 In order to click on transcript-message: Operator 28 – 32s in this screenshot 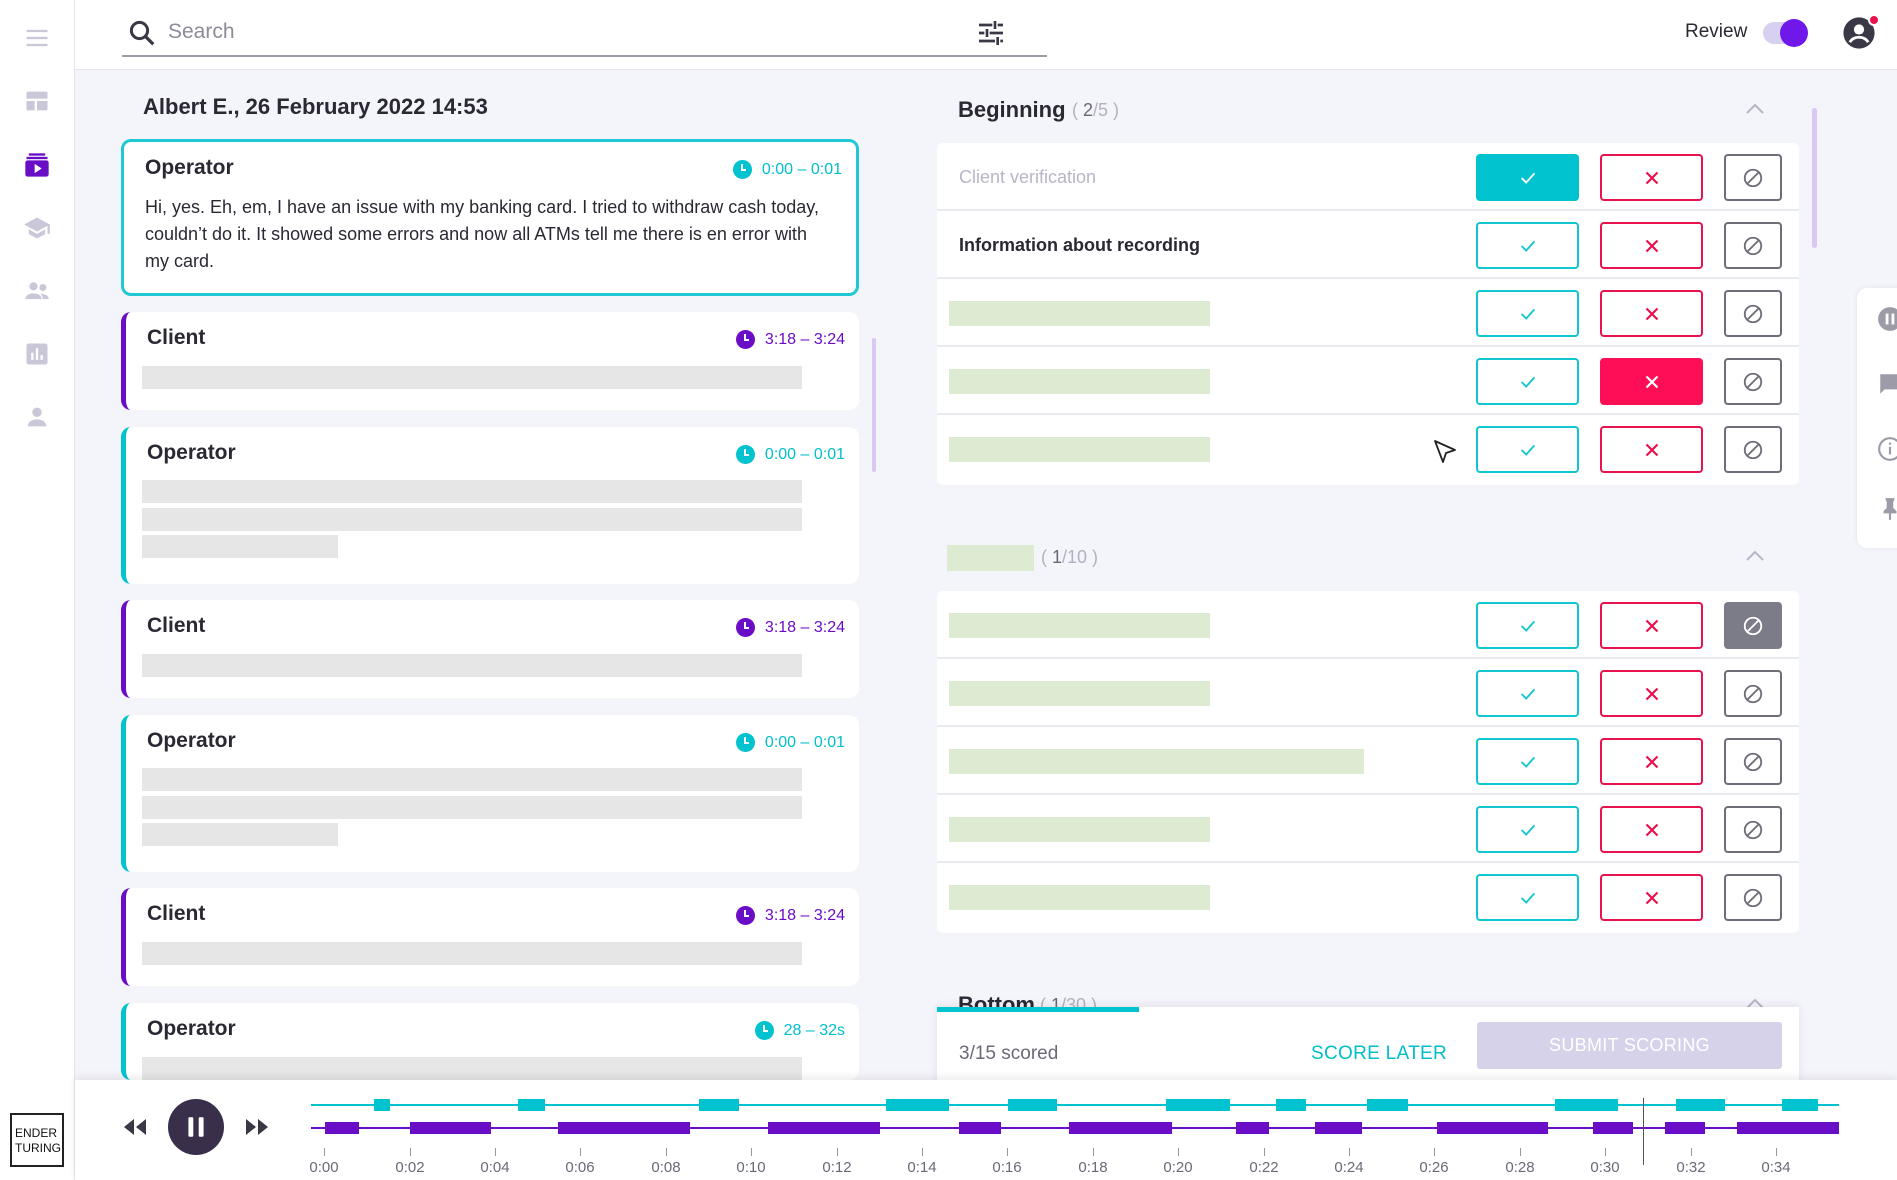, I will do `click(490, 1041)`.